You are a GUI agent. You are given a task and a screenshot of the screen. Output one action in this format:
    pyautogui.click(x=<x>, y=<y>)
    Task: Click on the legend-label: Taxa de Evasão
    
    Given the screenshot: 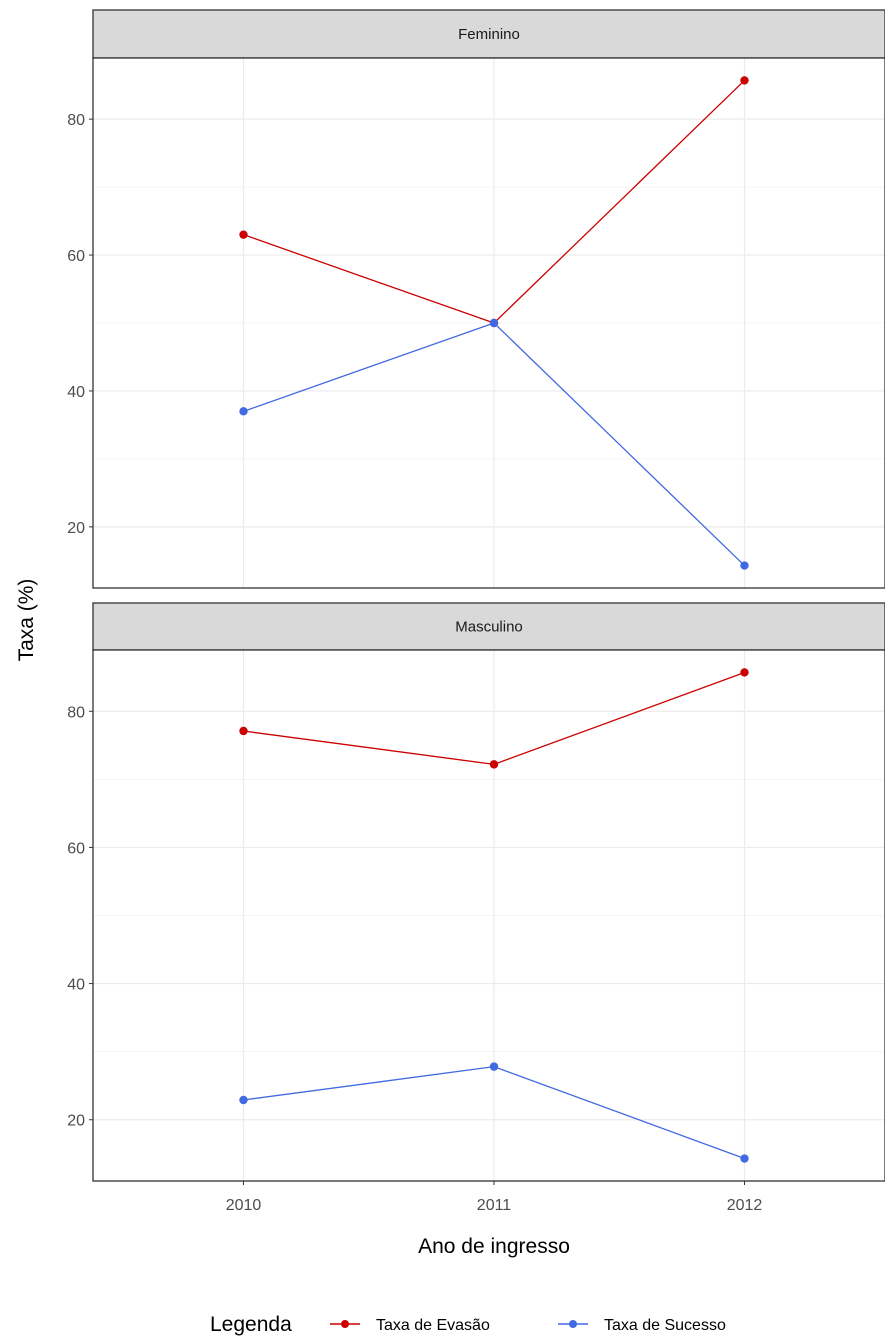 What is the action you would take?
    pyautogui.click(x=433, y=1325)
    